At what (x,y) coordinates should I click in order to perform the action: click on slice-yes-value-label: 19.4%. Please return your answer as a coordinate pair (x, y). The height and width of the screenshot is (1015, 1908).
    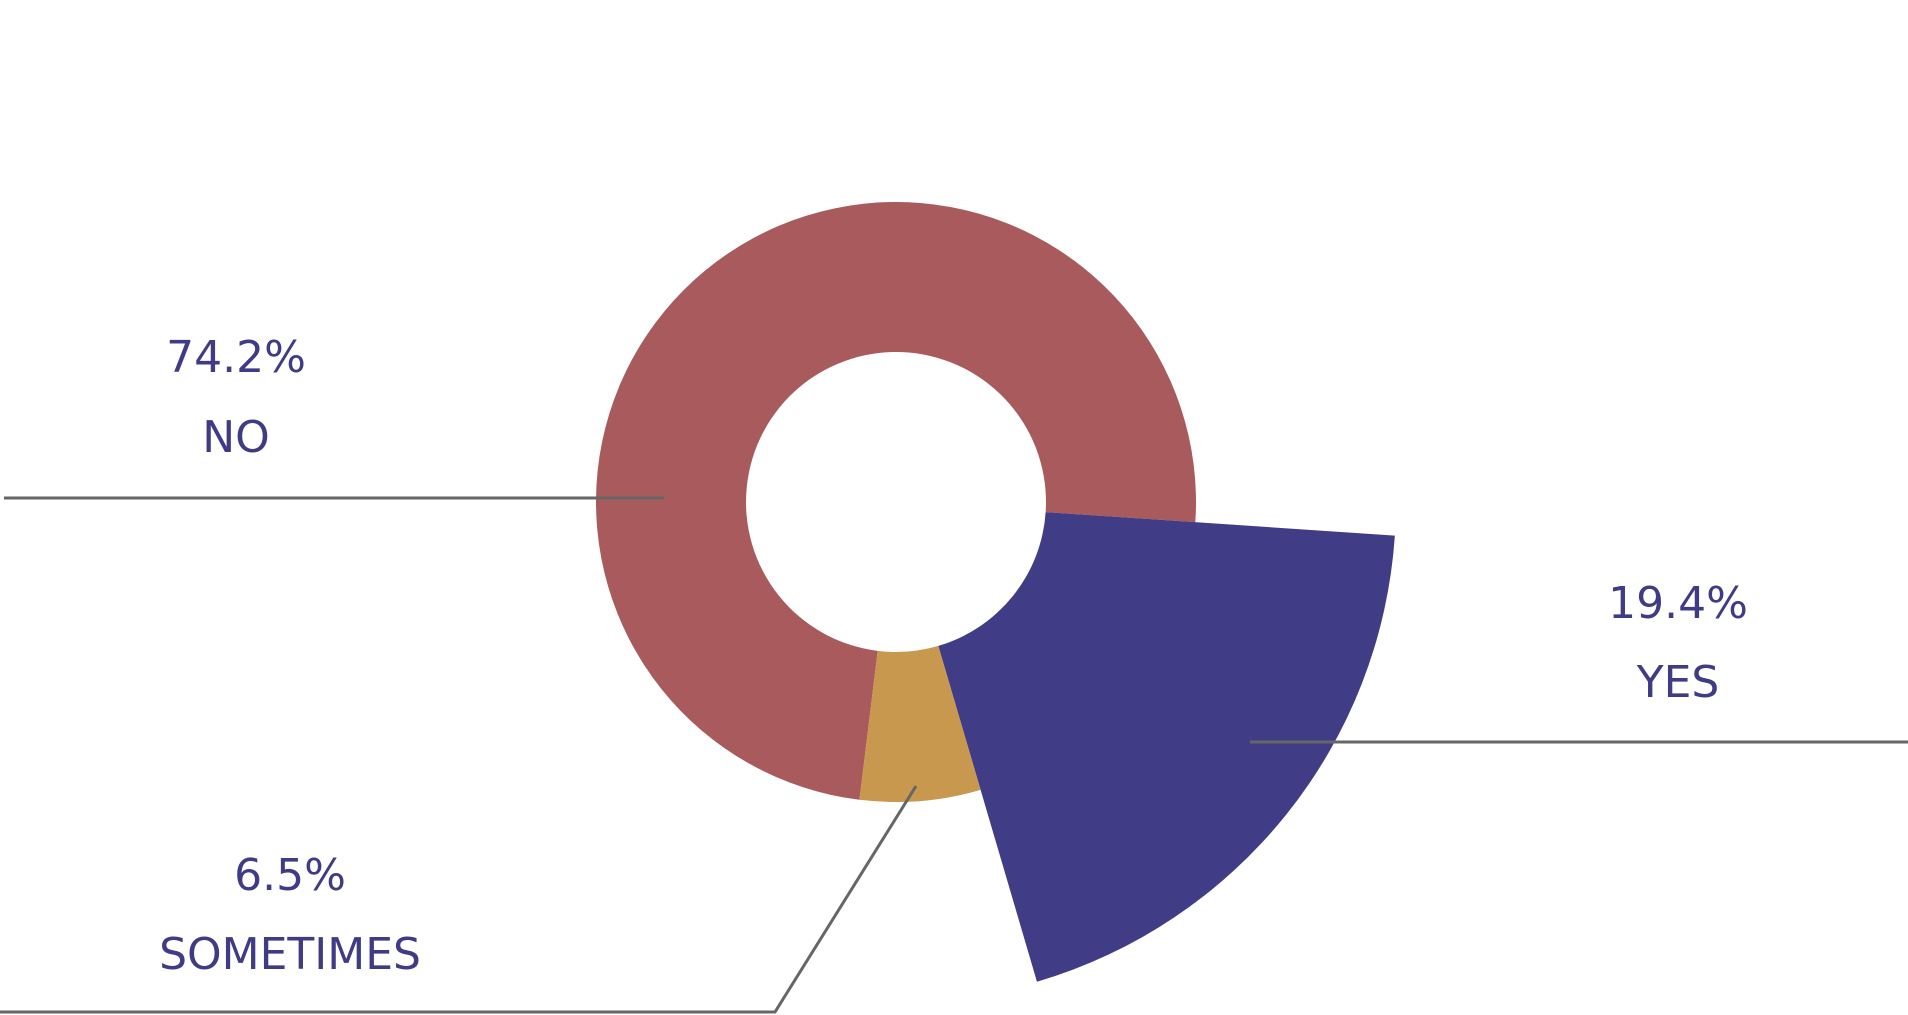
    Looking at the image, I should click on (1678, 603).